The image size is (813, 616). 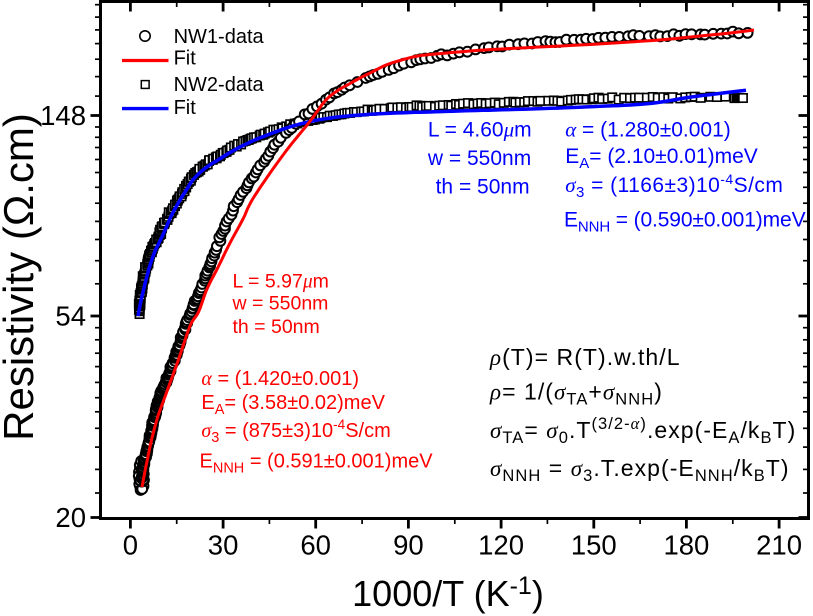 I want to click on svg-text: NW2-data, so click(x=219, y=85).